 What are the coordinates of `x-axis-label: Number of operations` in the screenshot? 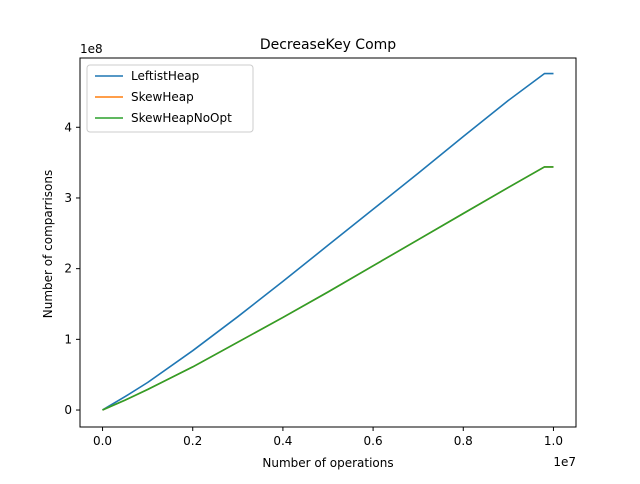 It's located at (327, 463).